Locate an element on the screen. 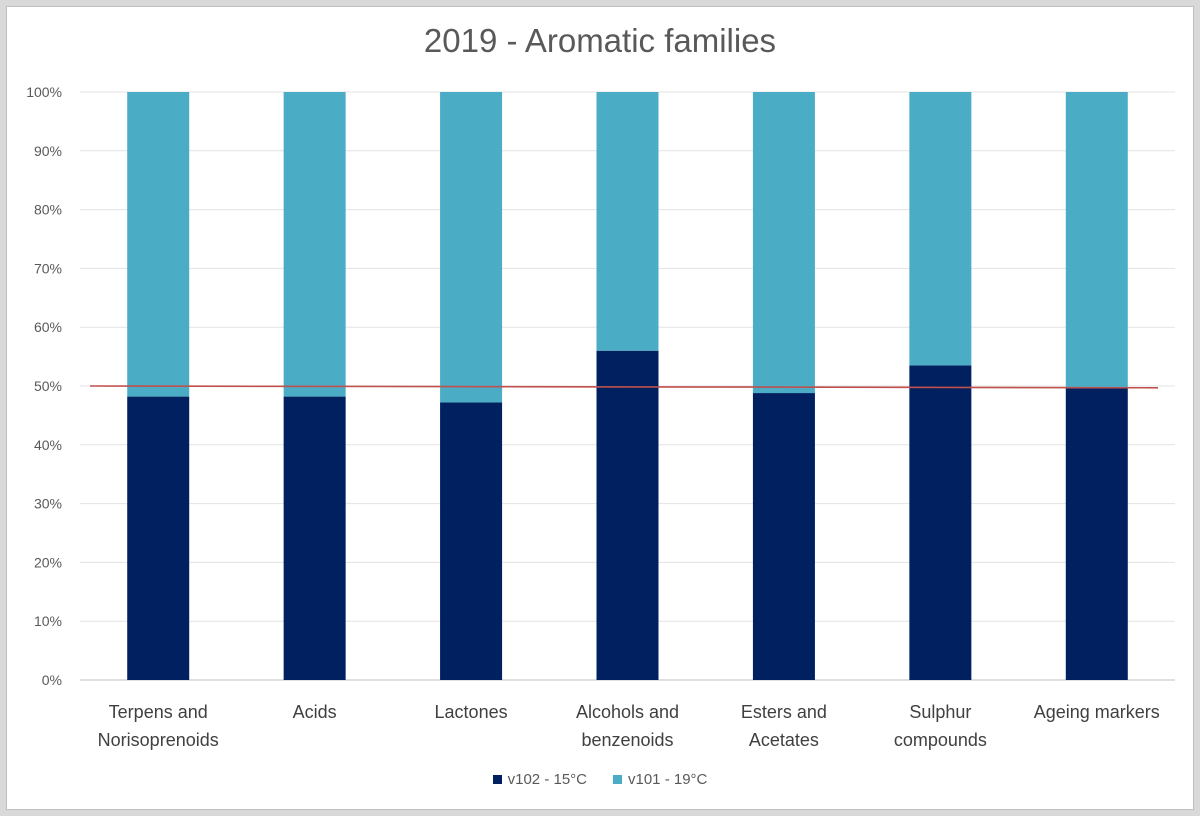  x-tick-label: Terpens and is located at coordinates (158, 712).